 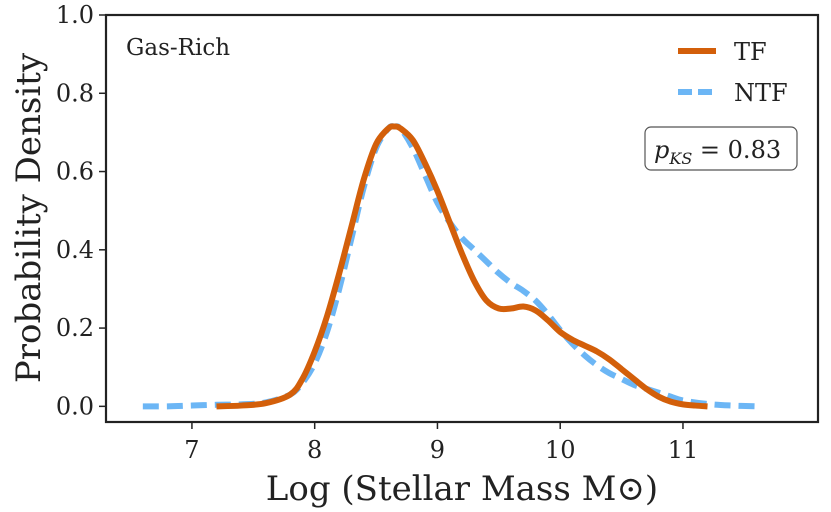 What do you see at coordinates (761, 93) in the screenshot?
I see `legend-label-ntf: NTF` at bounding box center [761, 93].